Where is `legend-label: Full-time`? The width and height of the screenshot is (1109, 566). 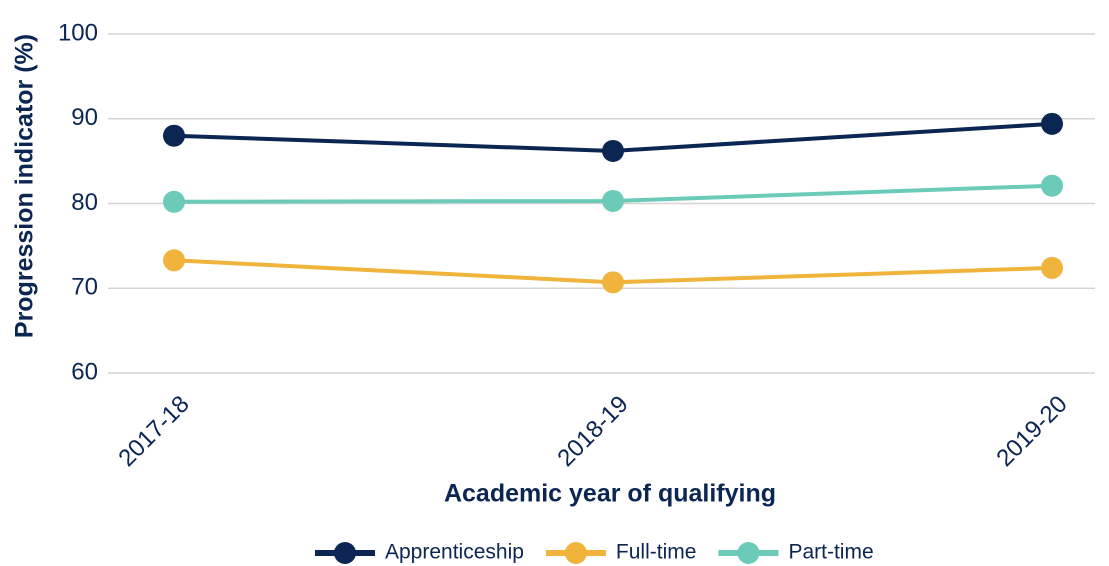
legend-label: Full-time is located at coordinates (656, 552).